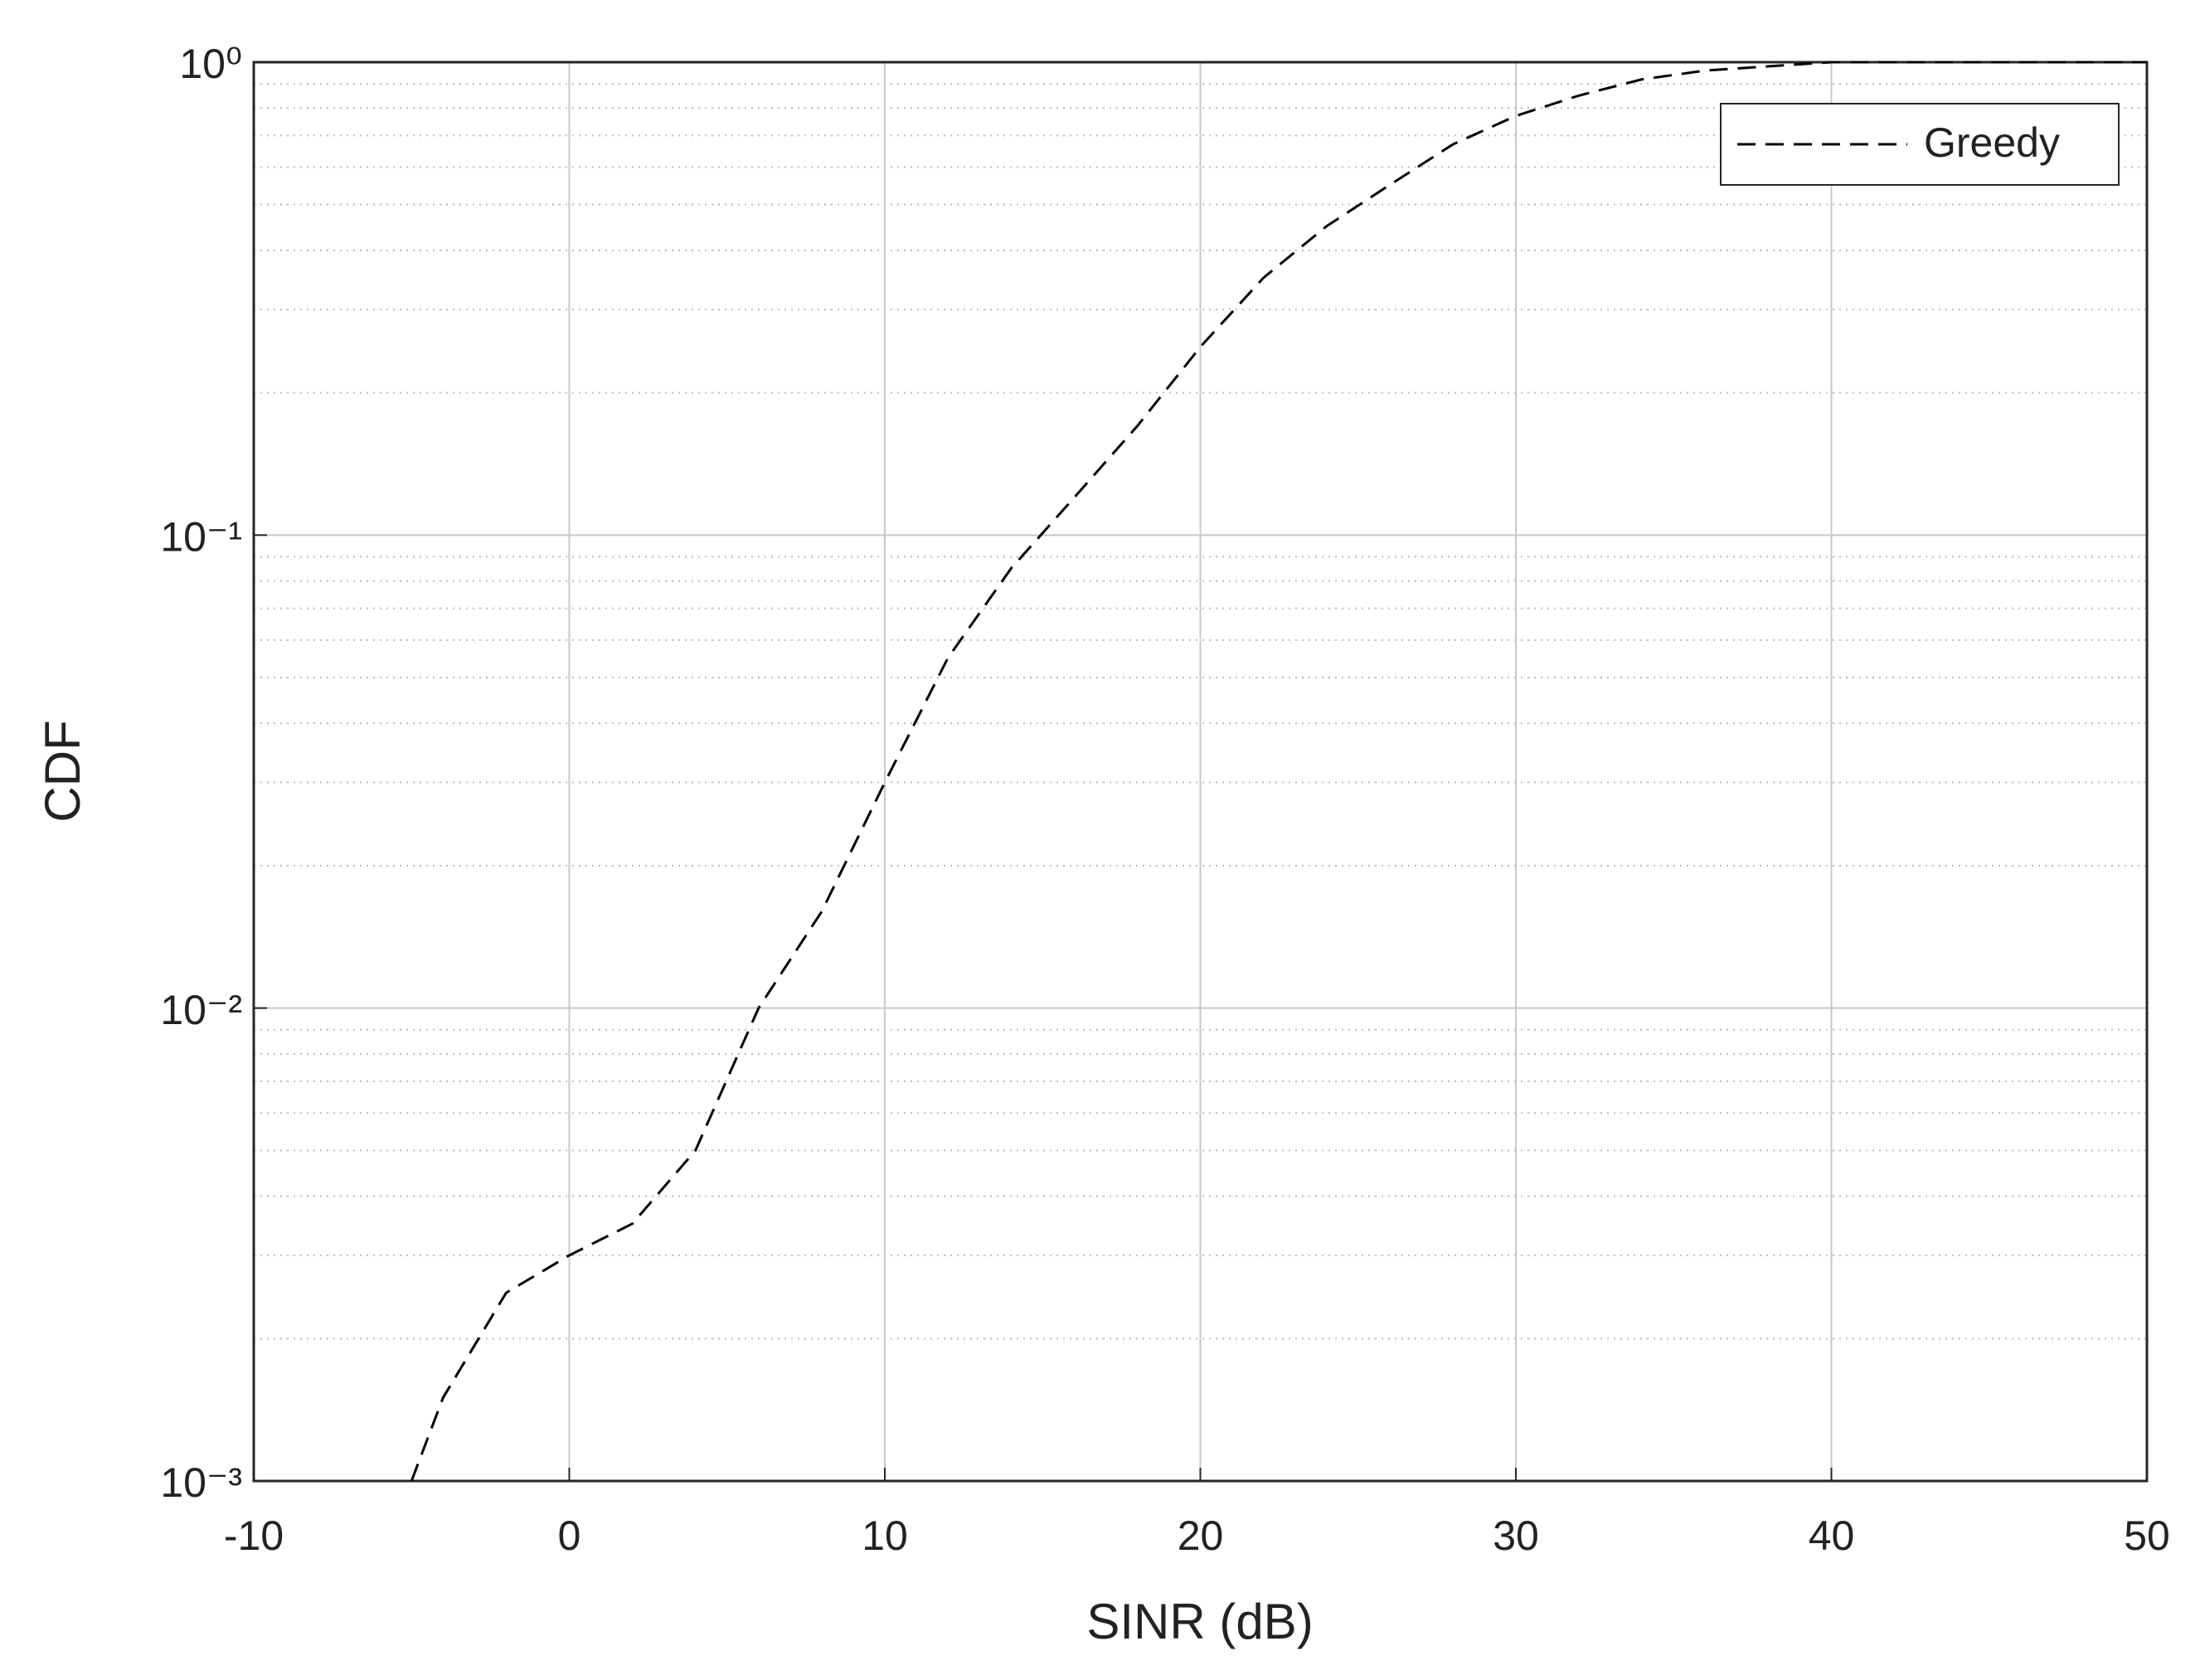  Describe the element at coordinates (1992, 142) in the screenshot. I see `legend-label: Greedy` at that location.